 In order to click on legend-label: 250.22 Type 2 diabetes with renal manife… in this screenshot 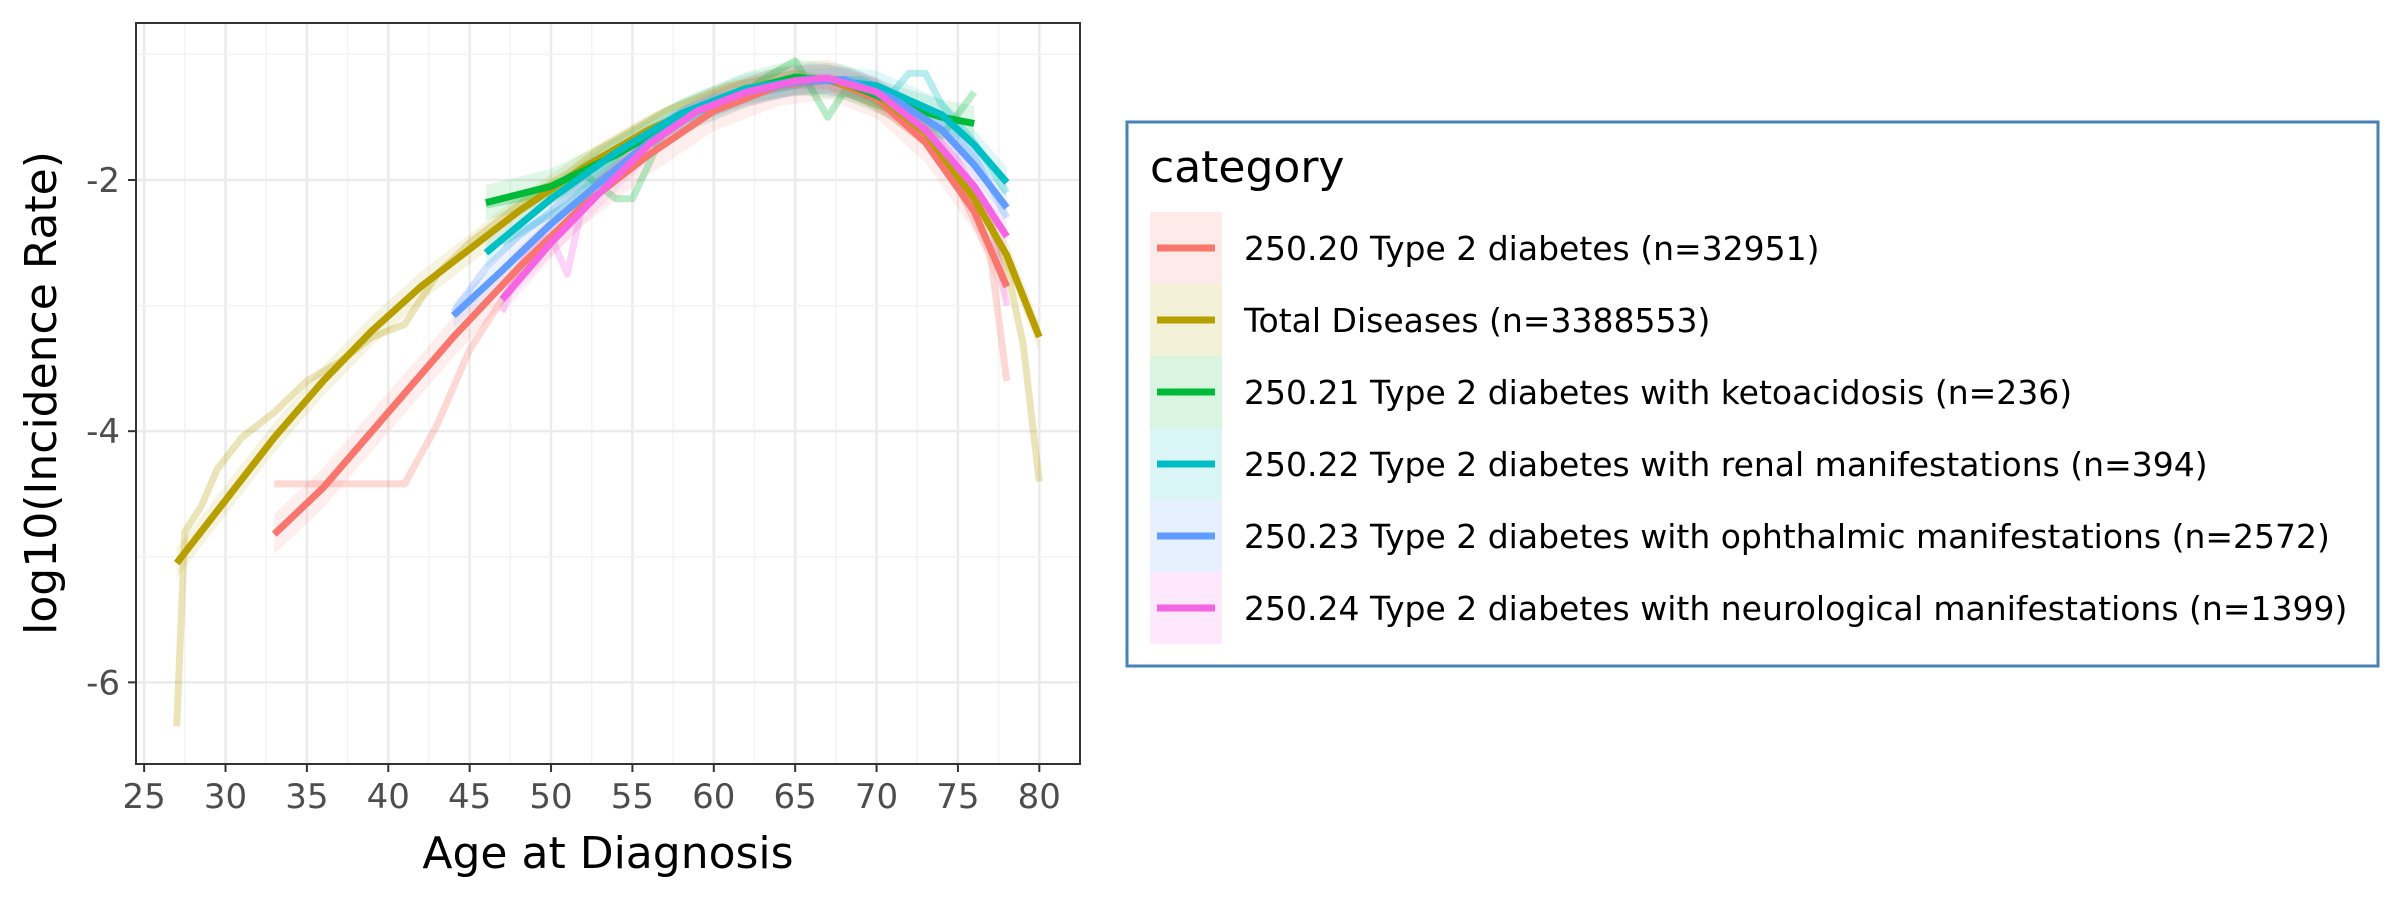, I will do `click(1726, 464)`.